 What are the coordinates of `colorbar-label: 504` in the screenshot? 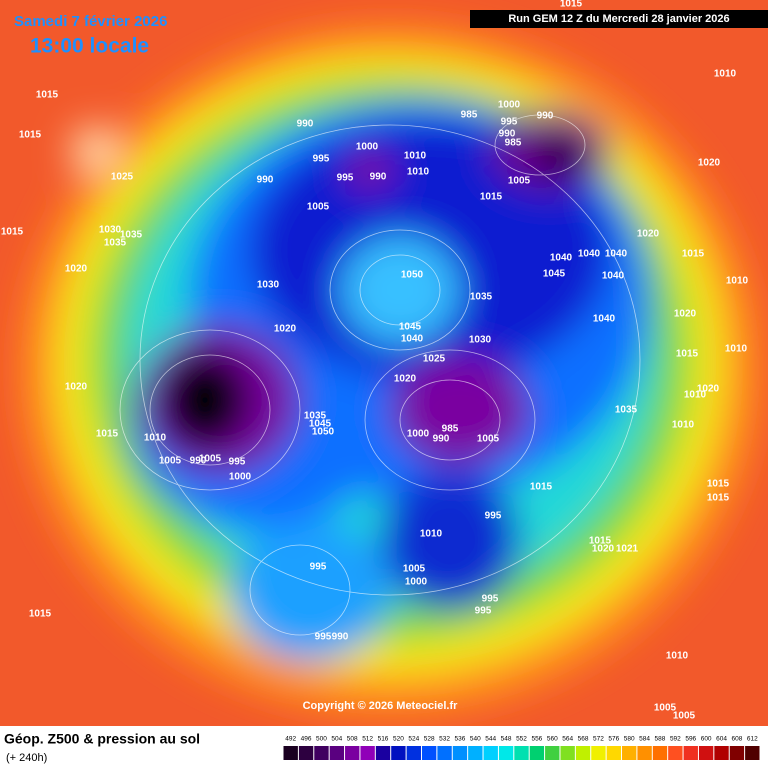 It's located at (336, 739).